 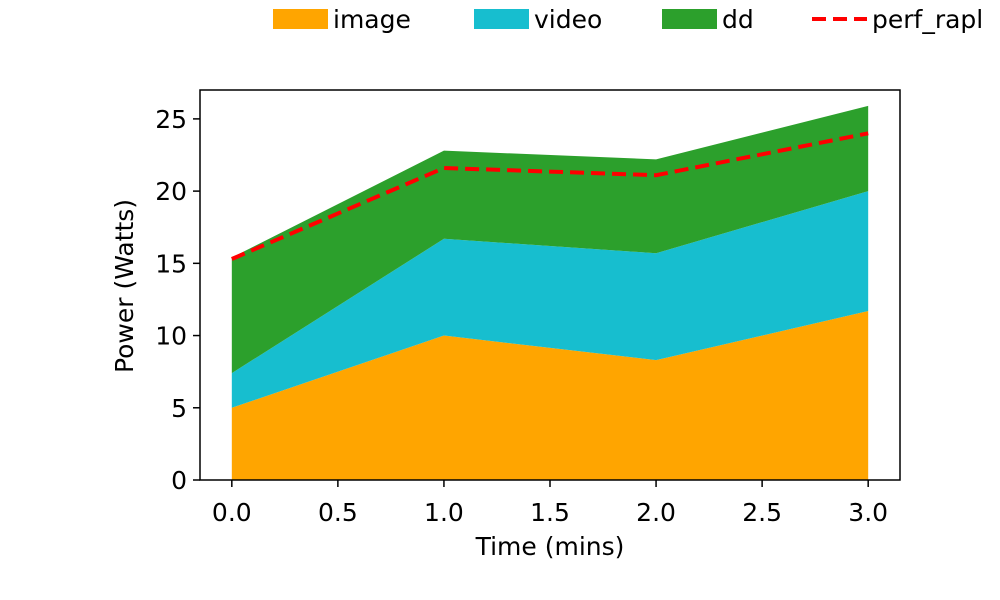 I want to click on x-axis-label: Time (mins), so click(x=550, y=546).